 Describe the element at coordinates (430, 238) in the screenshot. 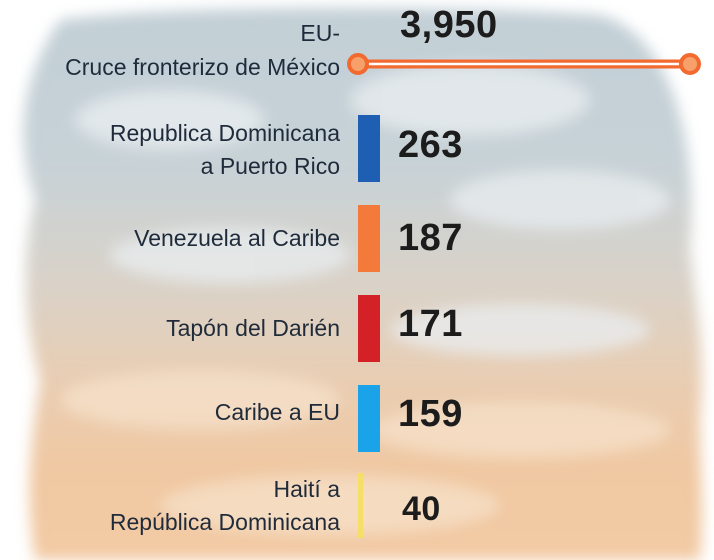

I see `value-label: 187` at that location.